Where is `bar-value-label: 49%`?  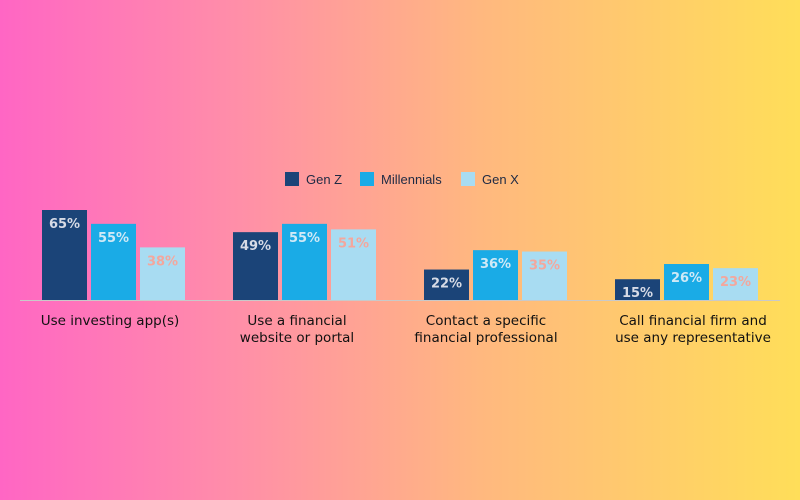
bar-value-label: 49% is located at coordinates (255, 246).